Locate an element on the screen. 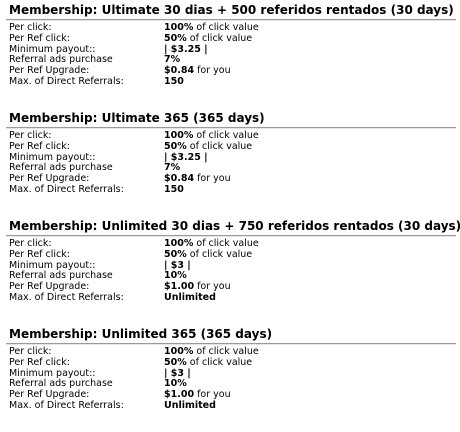 The image size is (460, 432). membership-title: Membership: Ultimate 365 (365 days) is located at coordinates (137, 118).